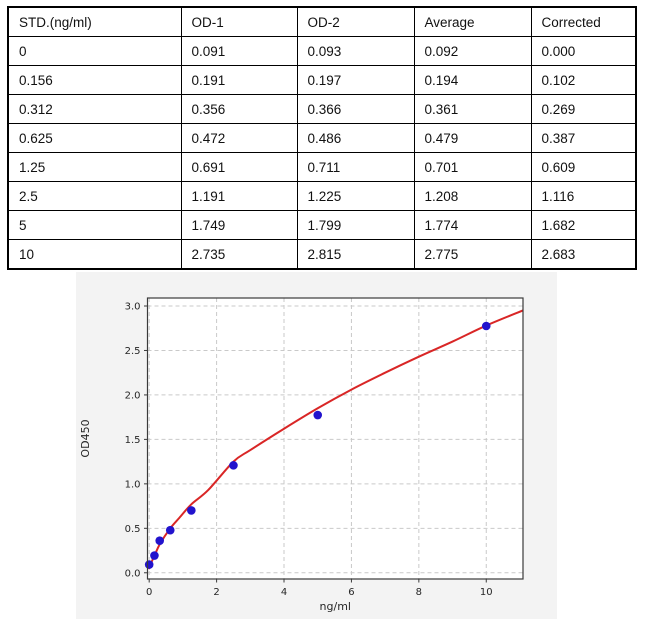  Describe the element at coordinates (583, 51) in the screenshot. I see `table-cell: 0.000` at that location.